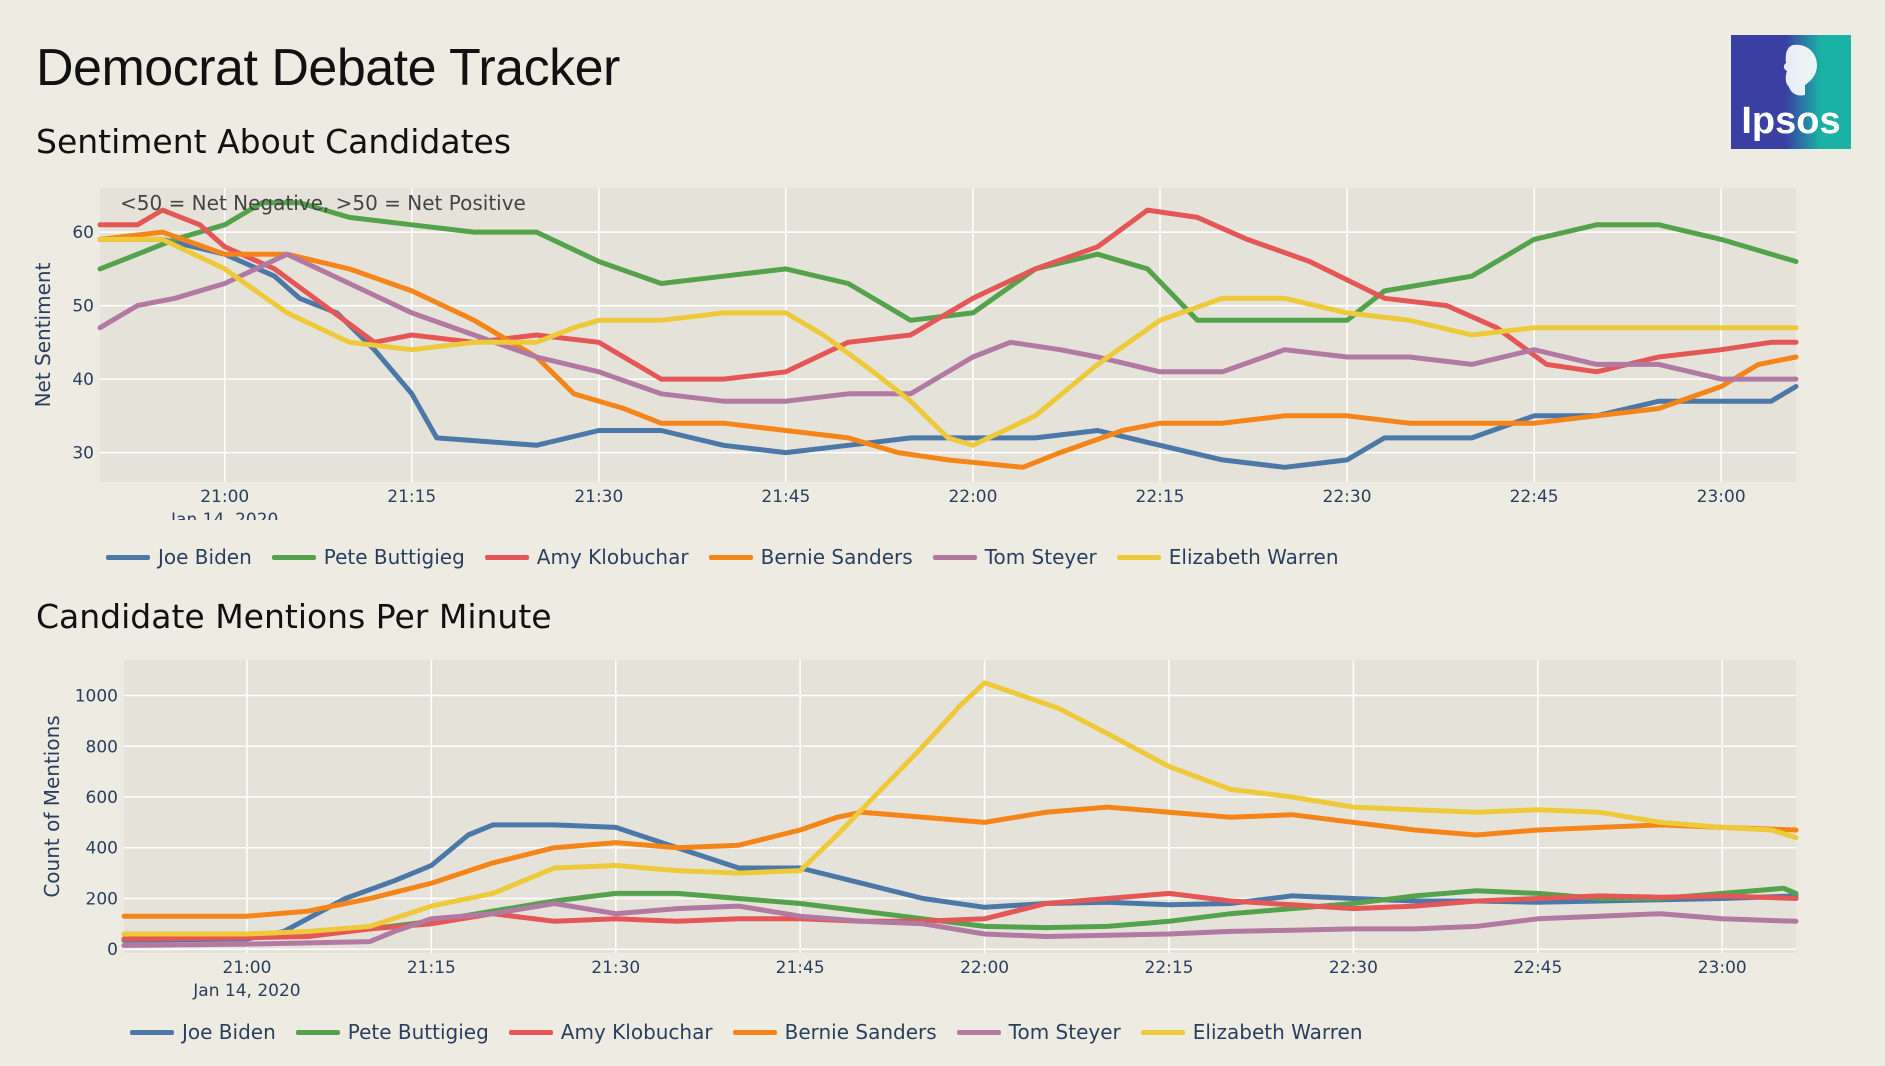 Image resolution: width=1885 pixels, height=1066 pixels. I want to click on mentions-x-tick-label: 22:30, so click(1353, 968).